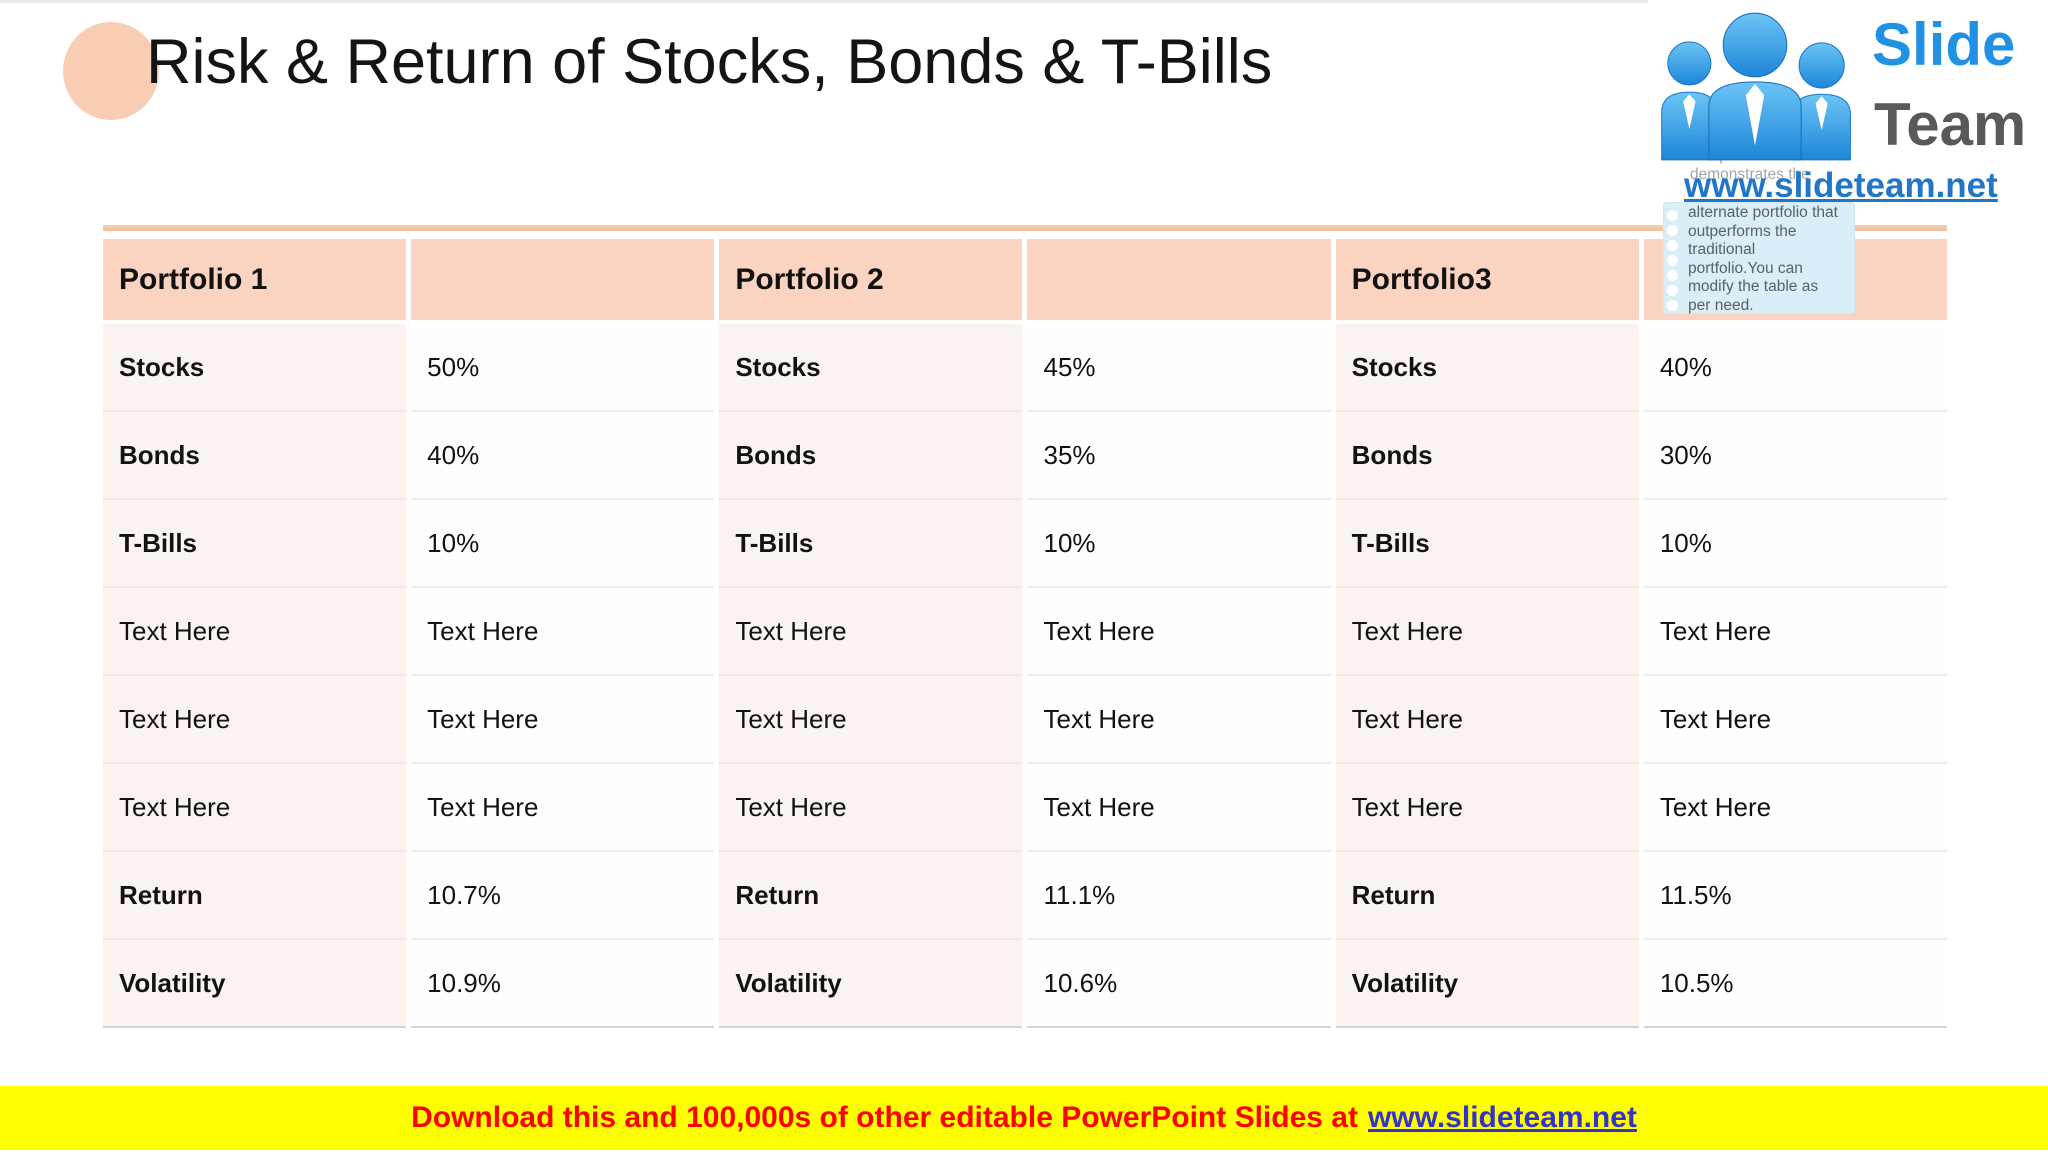 This screenshot has height=1152, width=2048. What do you see at coordinates (1025, 228) in the screenshot?
I see `table-top-accent-line` at bounding box center [1025, 228].